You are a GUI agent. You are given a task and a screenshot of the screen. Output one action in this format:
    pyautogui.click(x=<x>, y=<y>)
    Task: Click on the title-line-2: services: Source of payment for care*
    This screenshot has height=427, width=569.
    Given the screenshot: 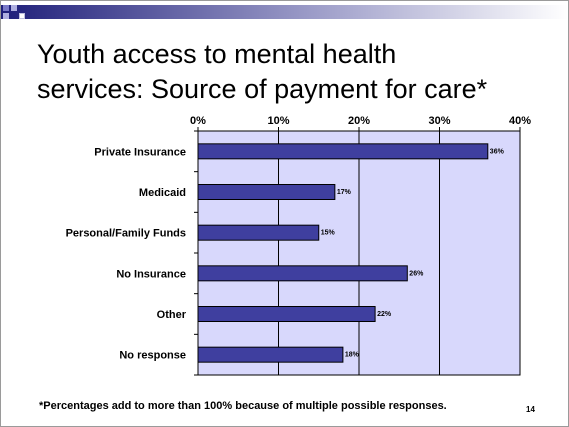 What is the action you would take?
    pyautogui.click(x=262, y=89)
    